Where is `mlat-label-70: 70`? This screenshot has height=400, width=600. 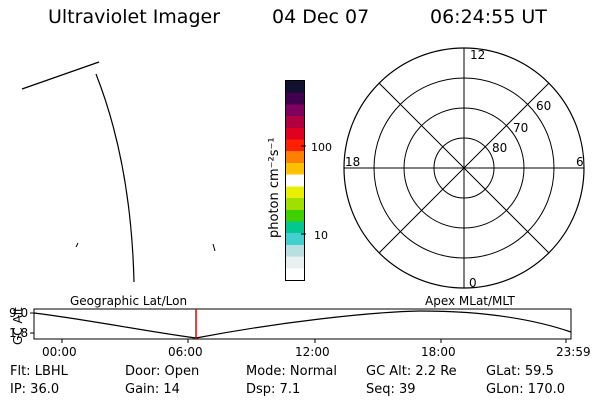 mlat-label-70: 70 is located at coordinates (520, 128).